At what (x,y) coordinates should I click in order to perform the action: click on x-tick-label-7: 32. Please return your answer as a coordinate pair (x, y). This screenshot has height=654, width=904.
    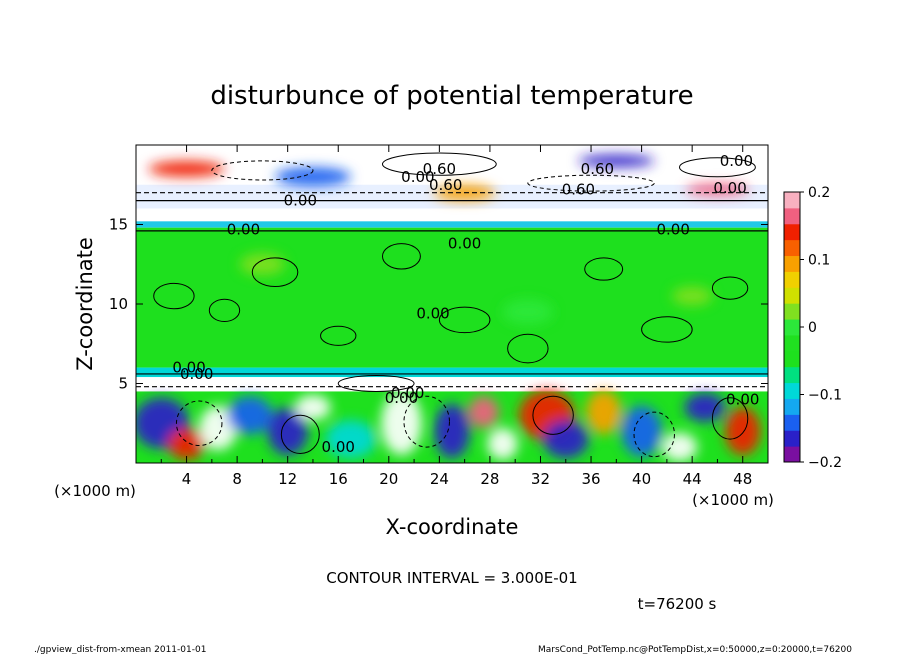
    Looking at the image, I should click on (540, 479).